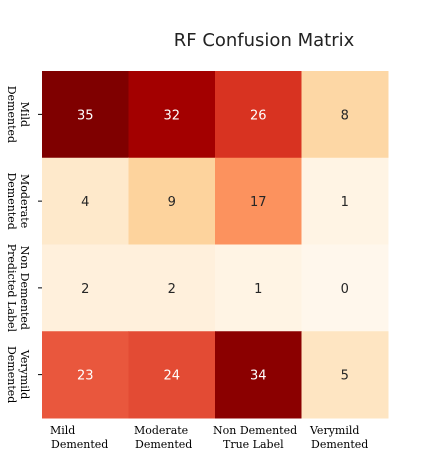  What do you see at coordinates (18, 200) in the screenshot?
I see `y-tick-label: ModerateDemented` at bounding box center [18, 200].